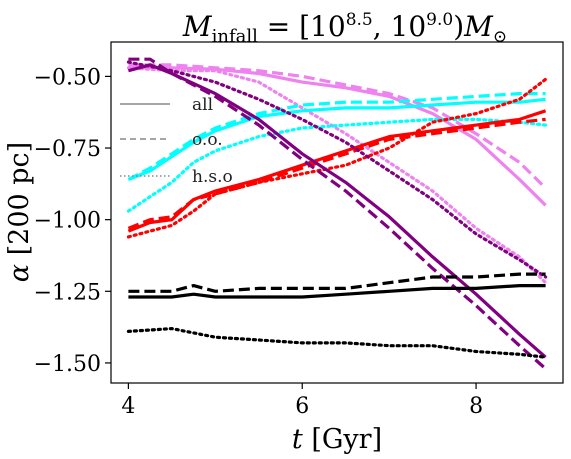 This screenshot has width=571, height=459. Describe the element at coordinates (337, 439) in the screenshot. I see `x-axis-label: t [Gyr]` at that location.